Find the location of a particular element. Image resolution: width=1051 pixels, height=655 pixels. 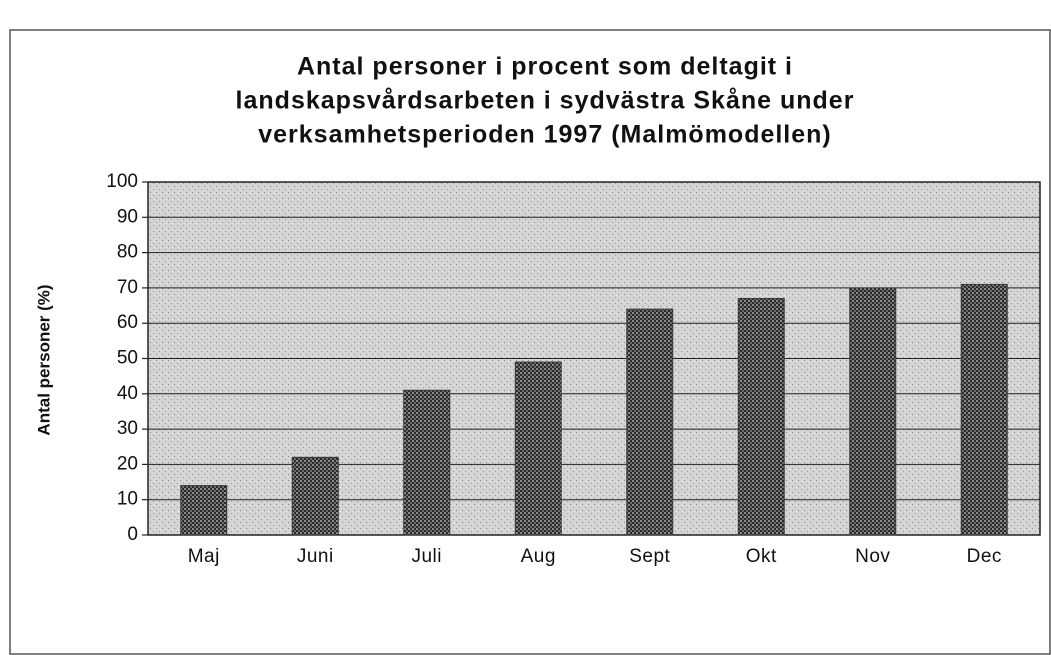

y-tick-label: 0 is located at coordinates (132, 534).